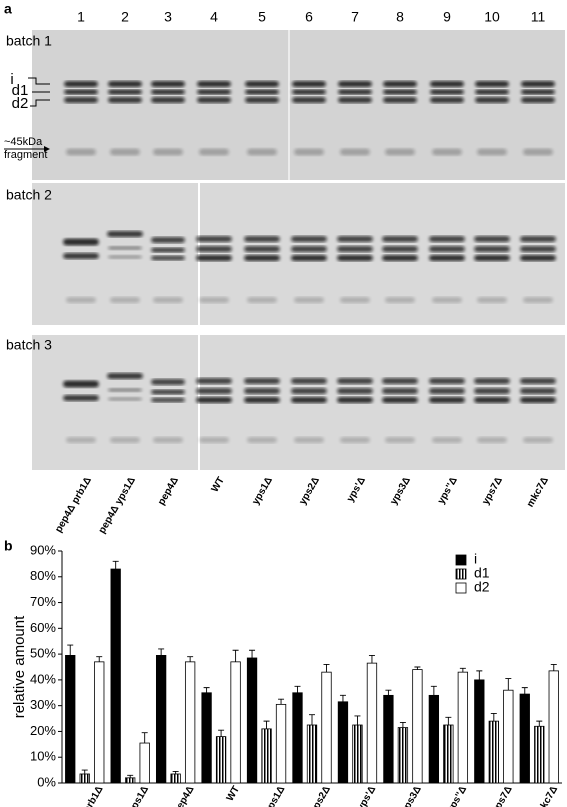 The height and width of the screenshot is (807, 567). Describe the element at coordinates (43, 627) in the screenshot. I see `y-tick-label: 60%` at that location.